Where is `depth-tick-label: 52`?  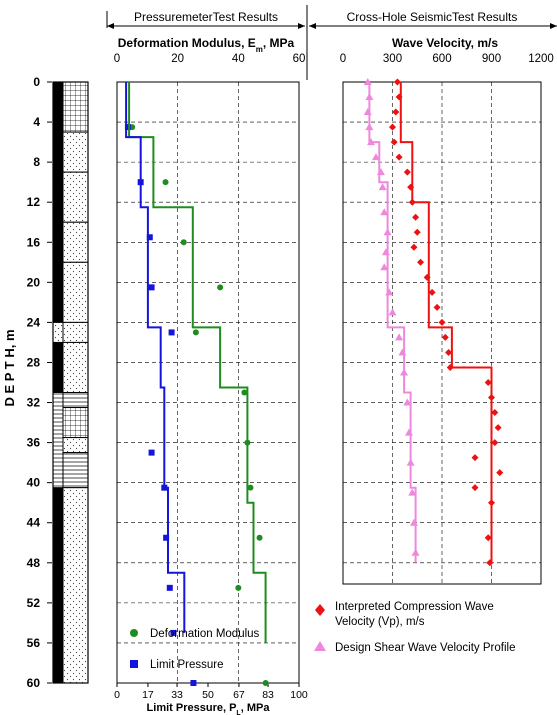
depth-tick-label: 52 is located at coordinates (34, 603).